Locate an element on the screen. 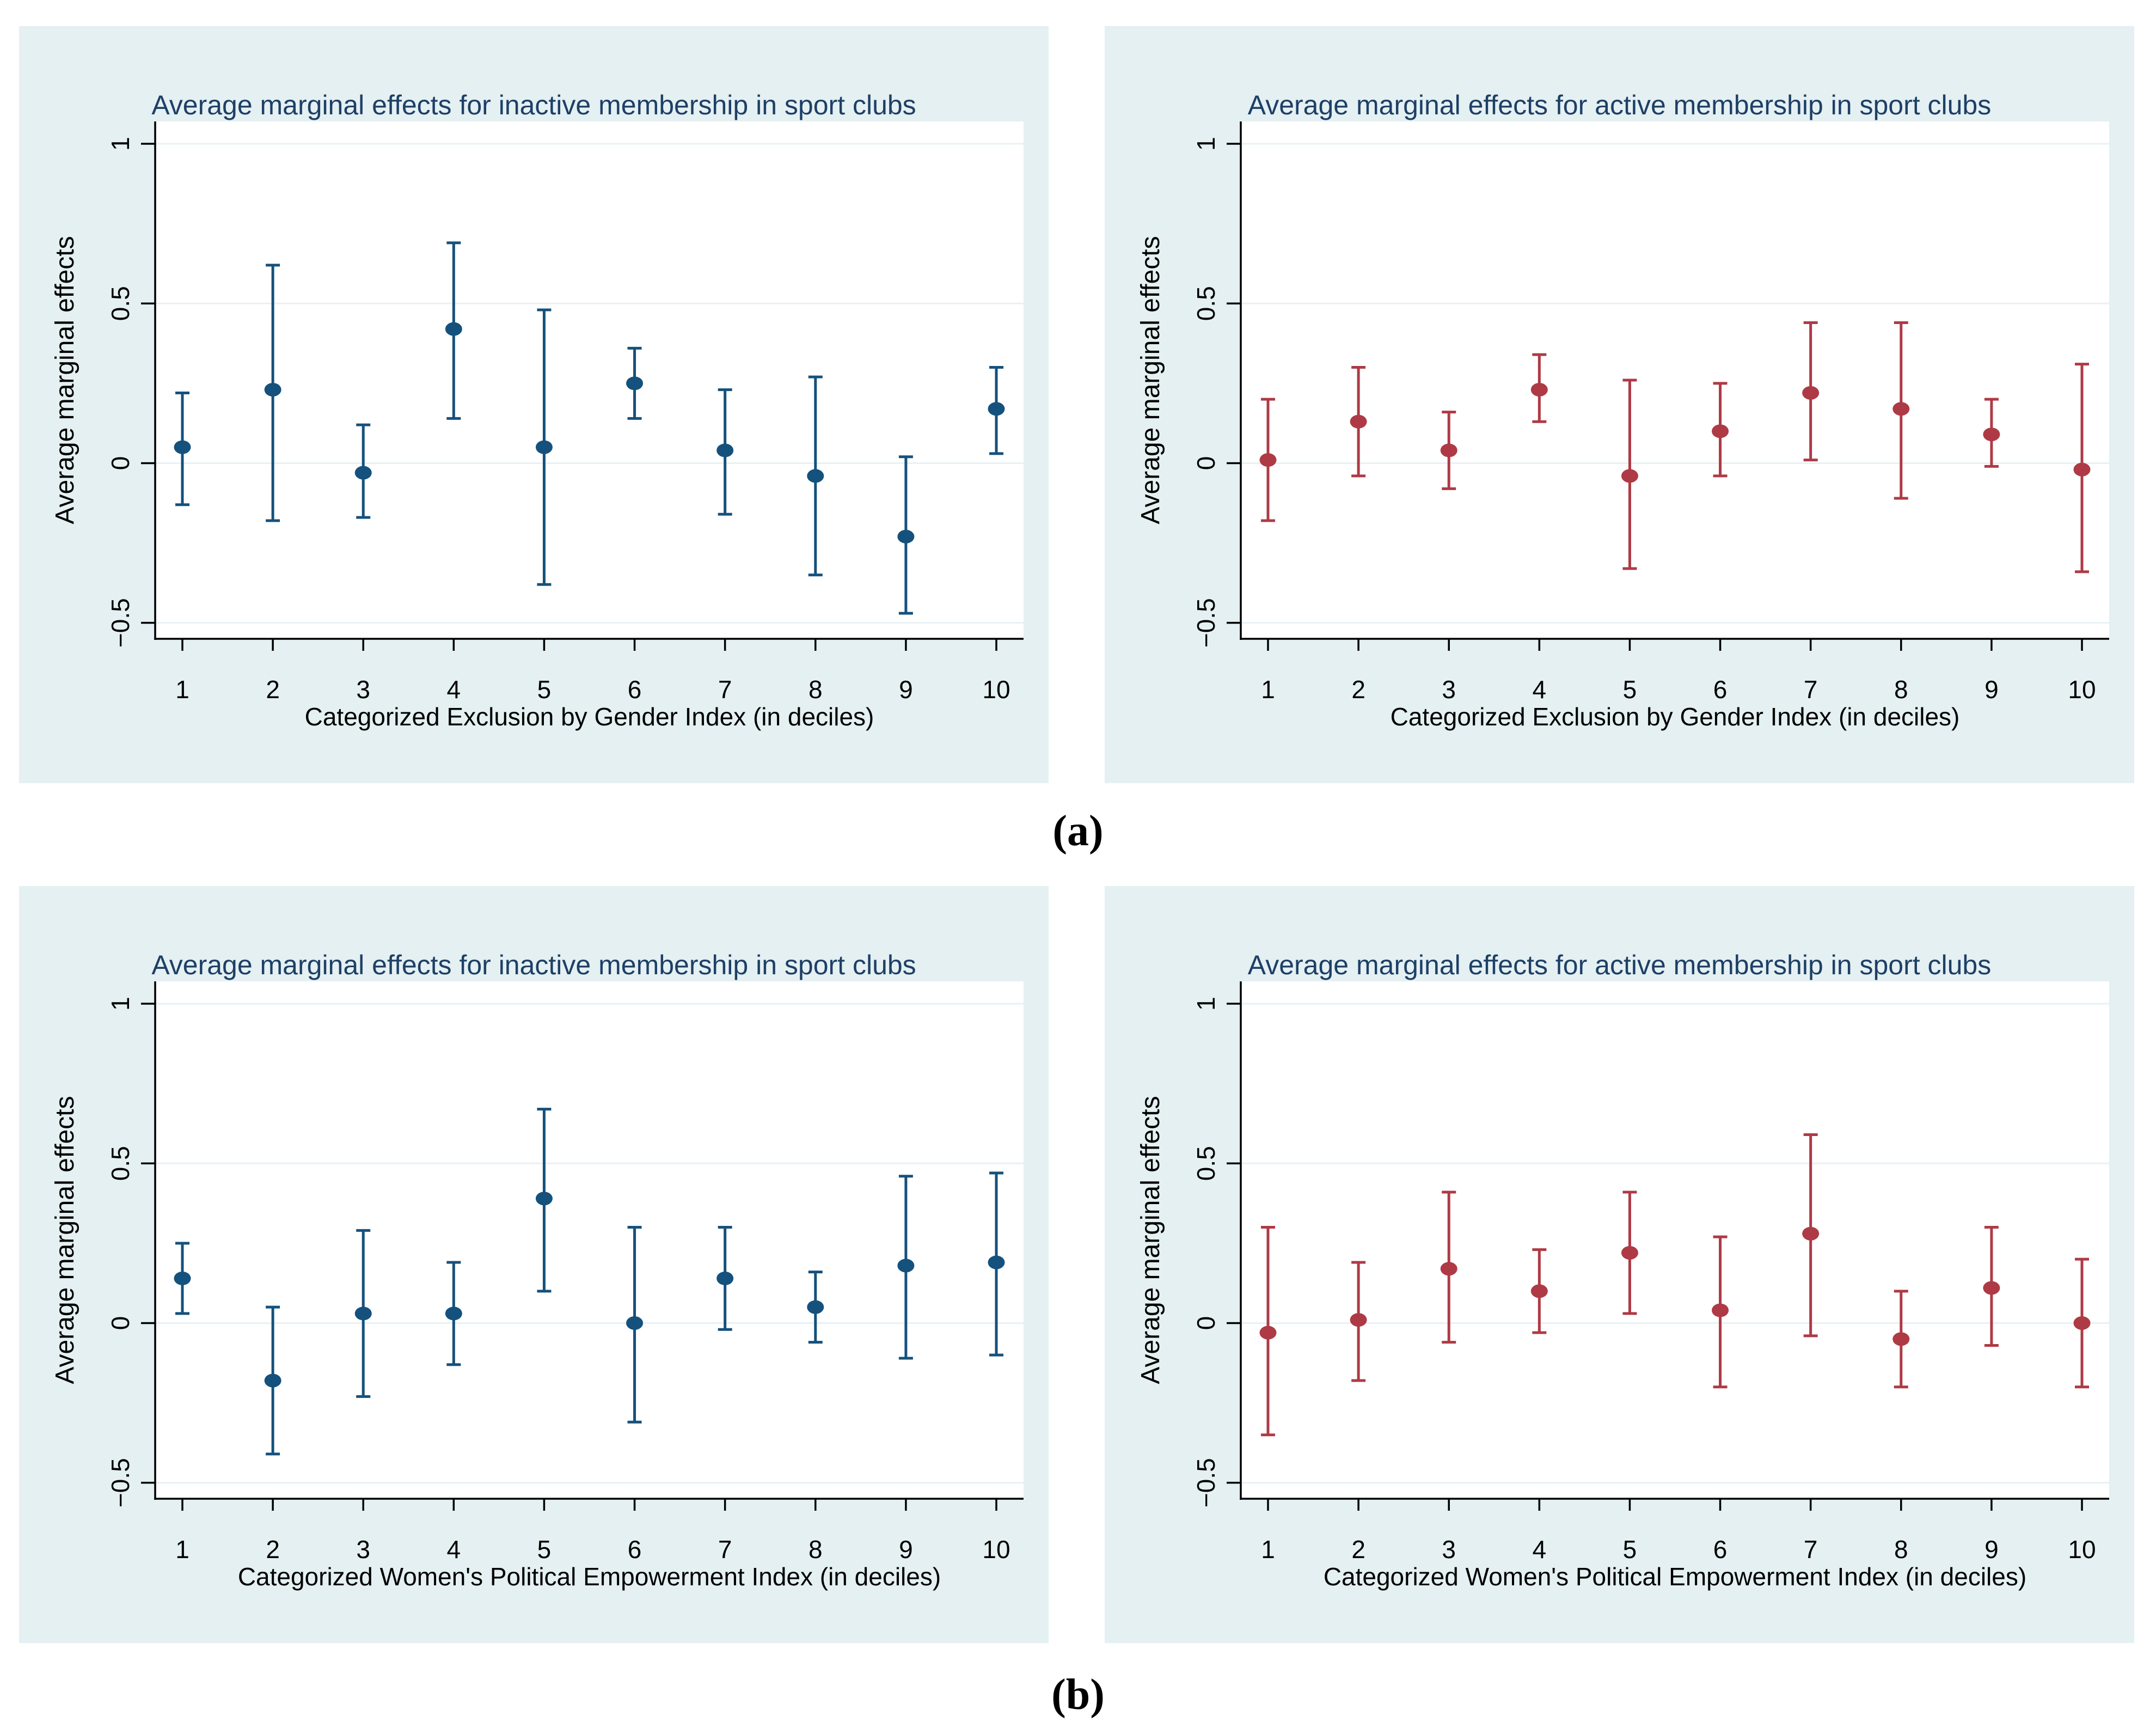 The height and width of the screenshot is (1734, 2156). x-tick-label: 7 is located at coordinates (1811, 689).